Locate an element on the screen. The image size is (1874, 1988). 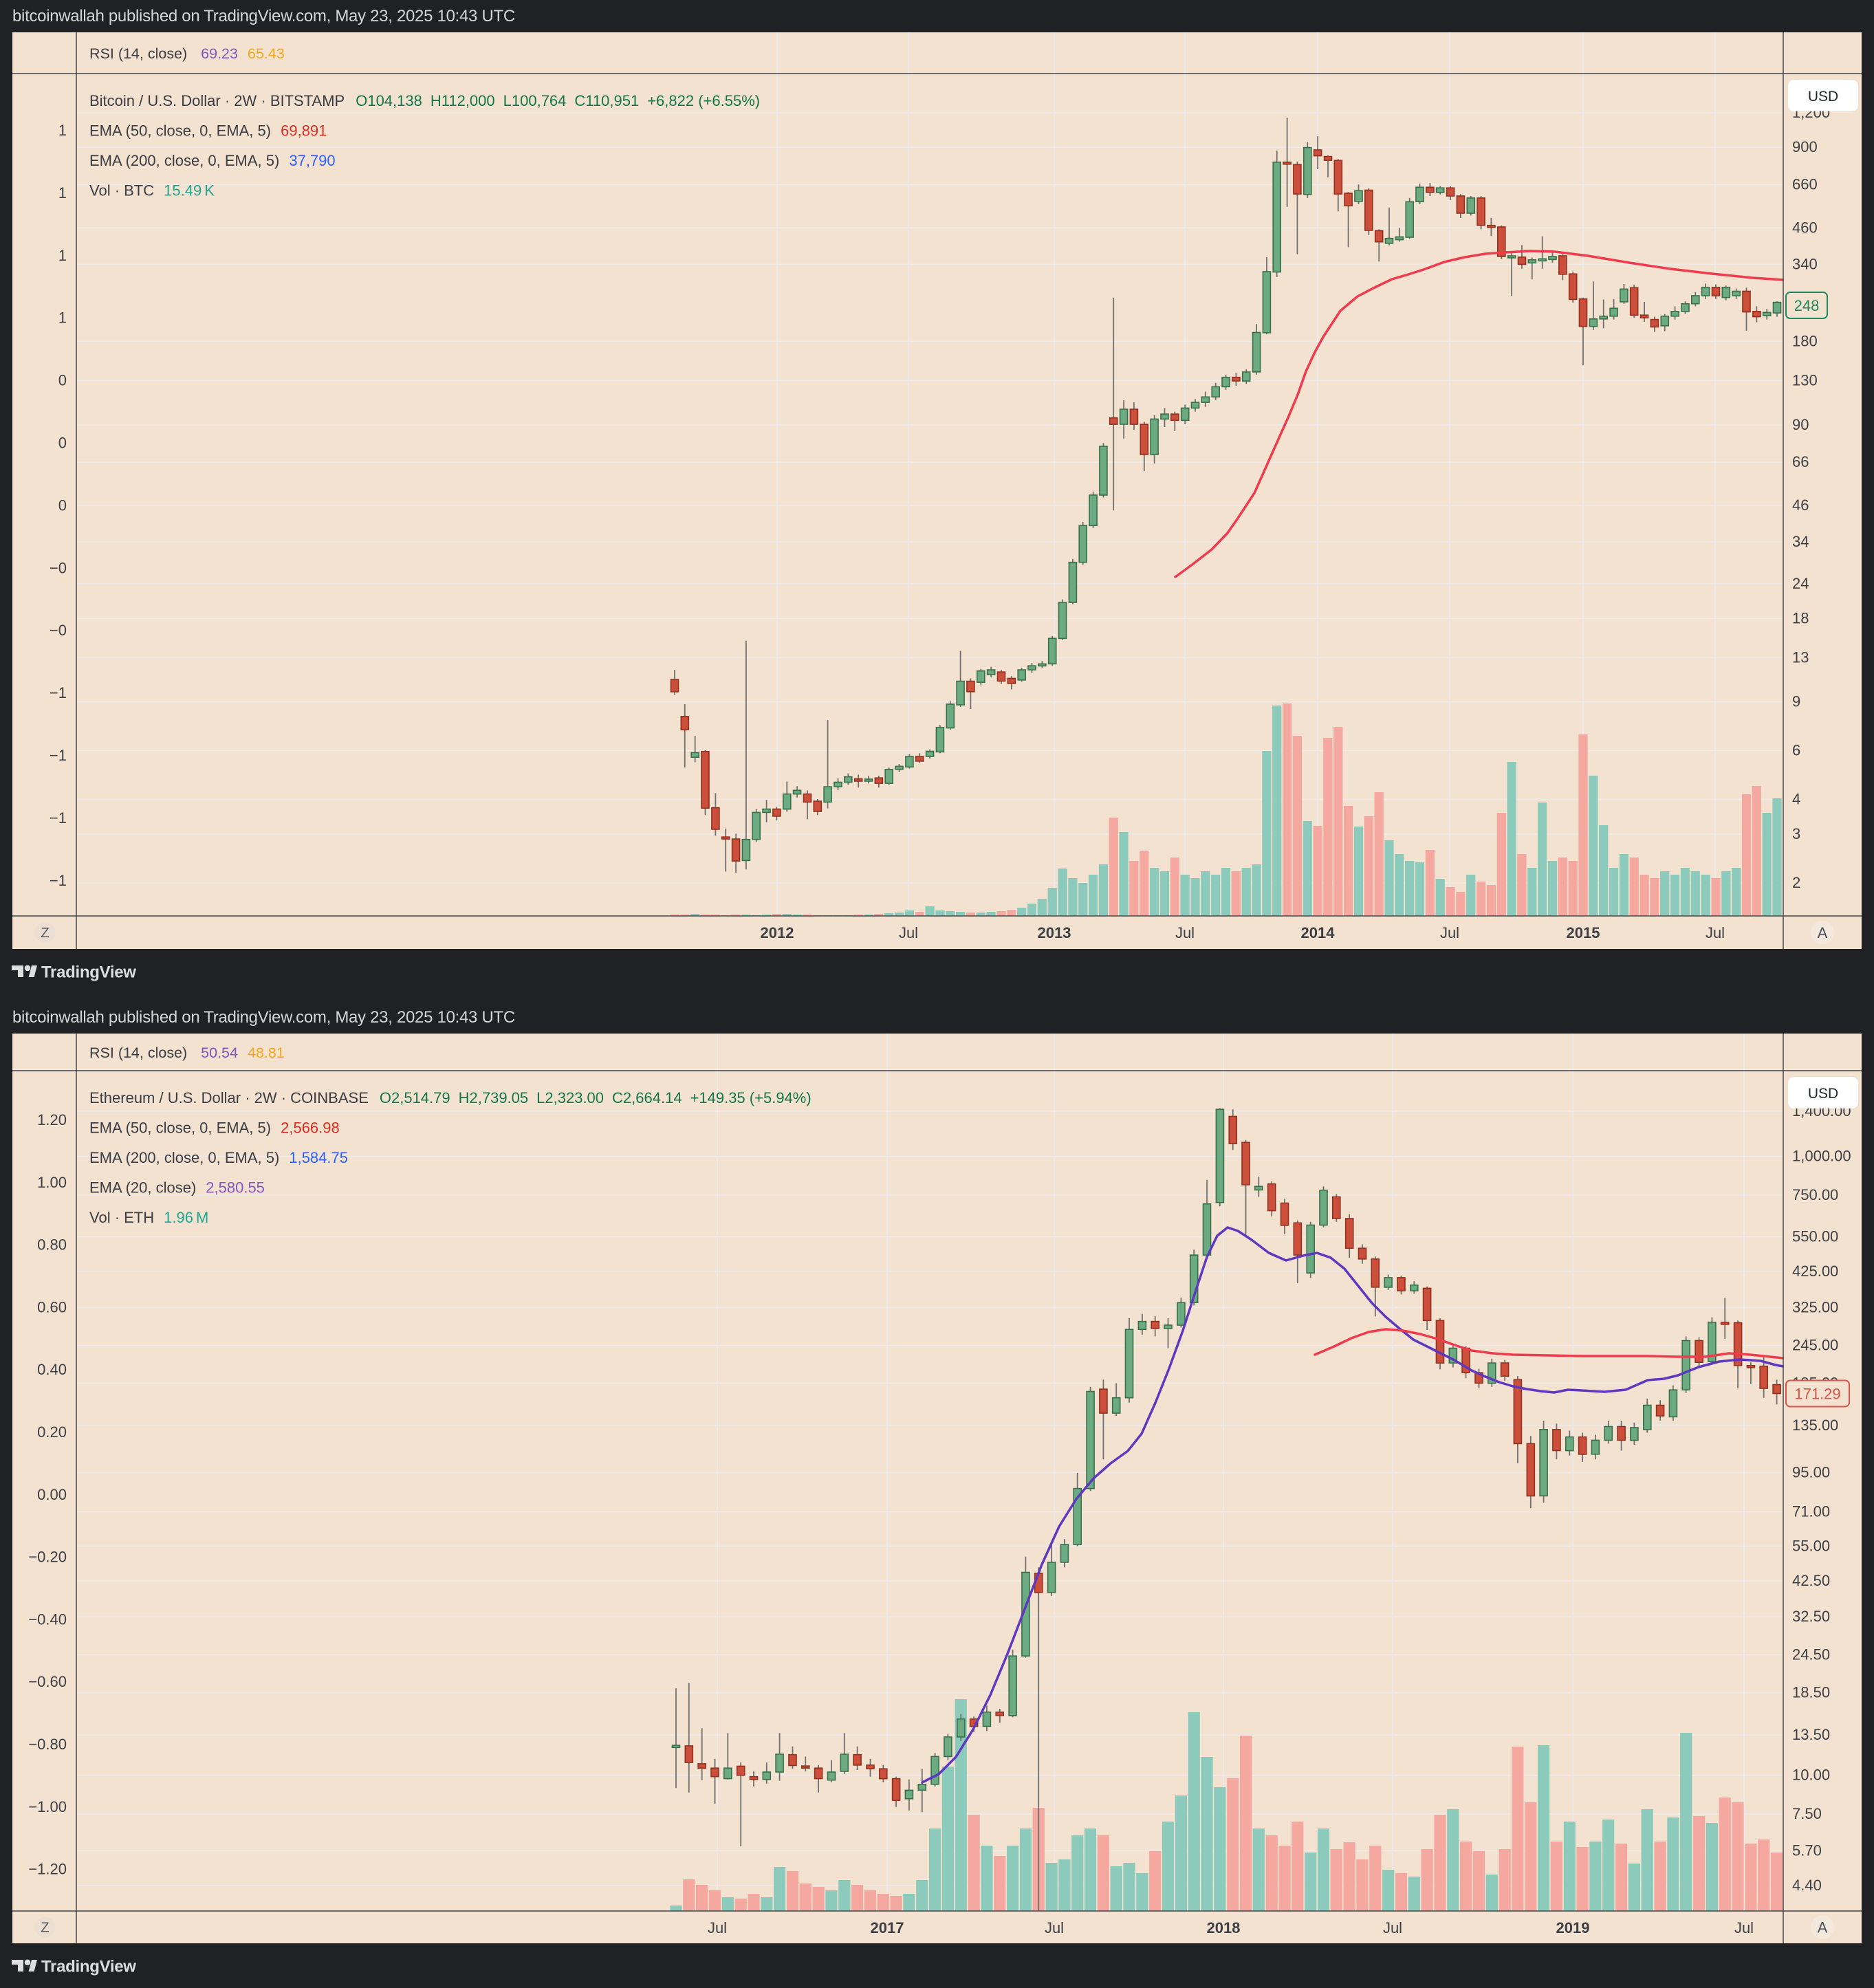
svg-text: 340 is located at coordinates (1805, 263).